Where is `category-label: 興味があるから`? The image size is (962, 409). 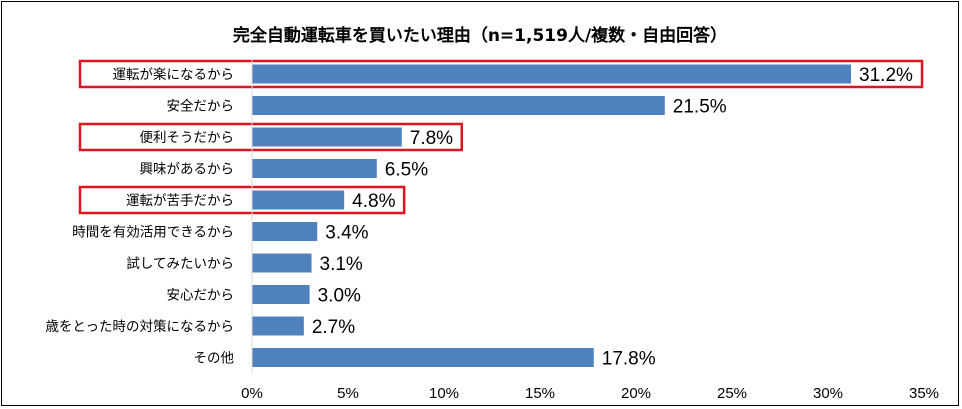 category-label: 興味があるから is located at coordinates (187, 170).